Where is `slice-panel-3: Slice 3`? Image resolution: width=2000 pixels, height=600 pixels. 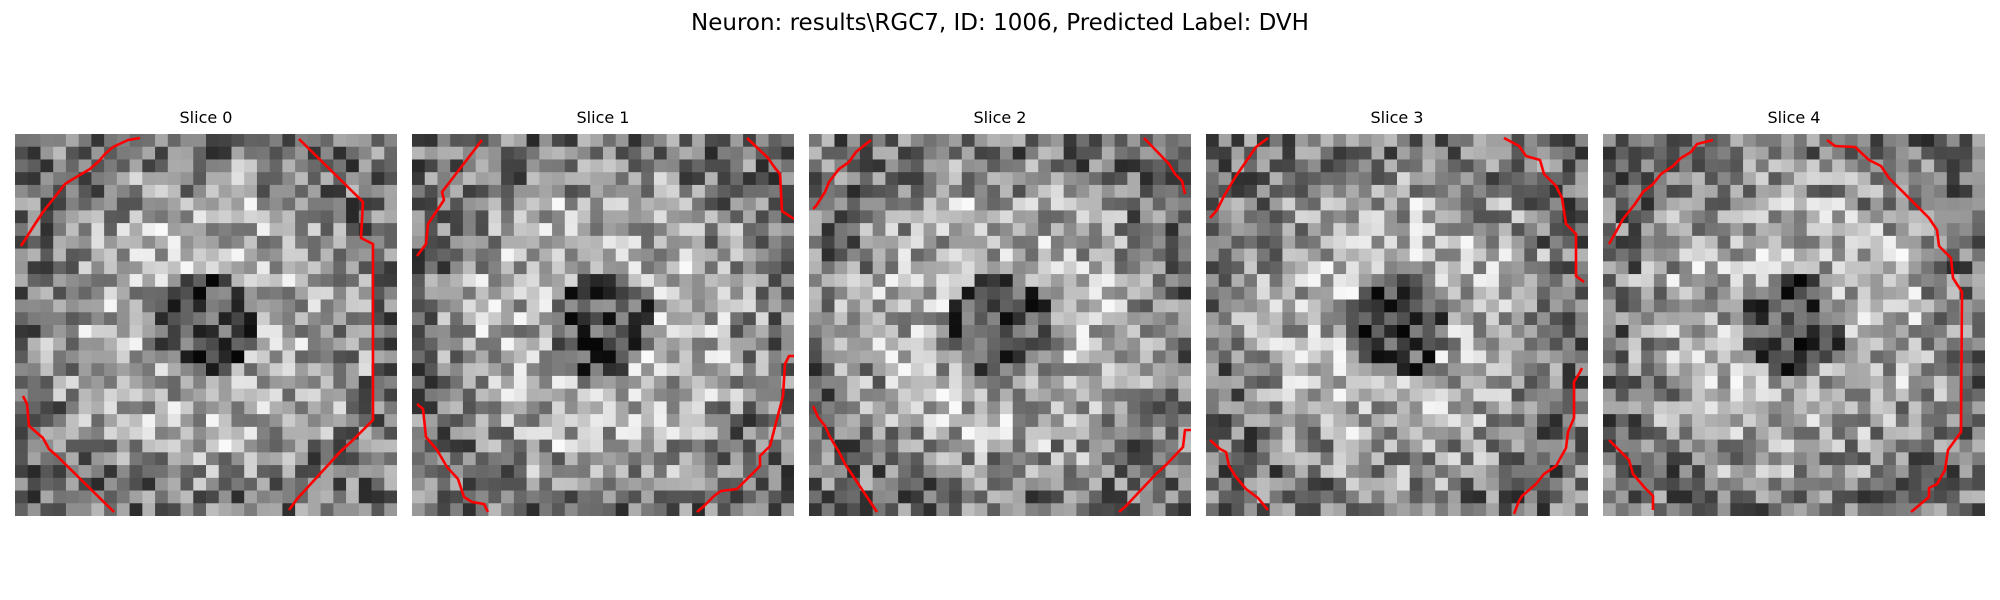
slice-panel-3: Slice 3 is located at coordinates (1397, 311).